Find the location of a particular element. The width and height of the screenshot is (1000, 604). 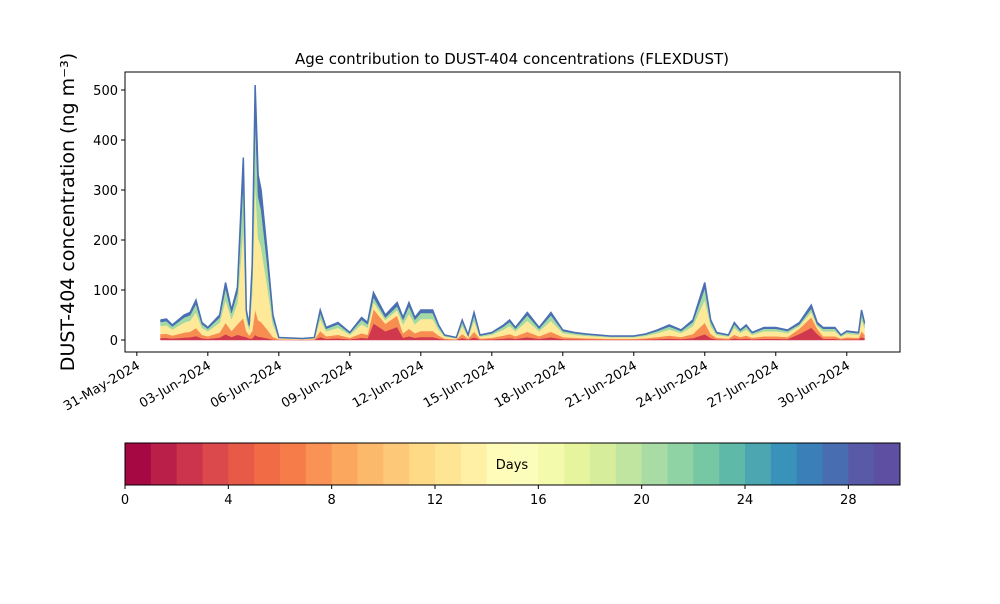

x-tick-label: 06-Jun-2024 is located at coordinates (246, 384).